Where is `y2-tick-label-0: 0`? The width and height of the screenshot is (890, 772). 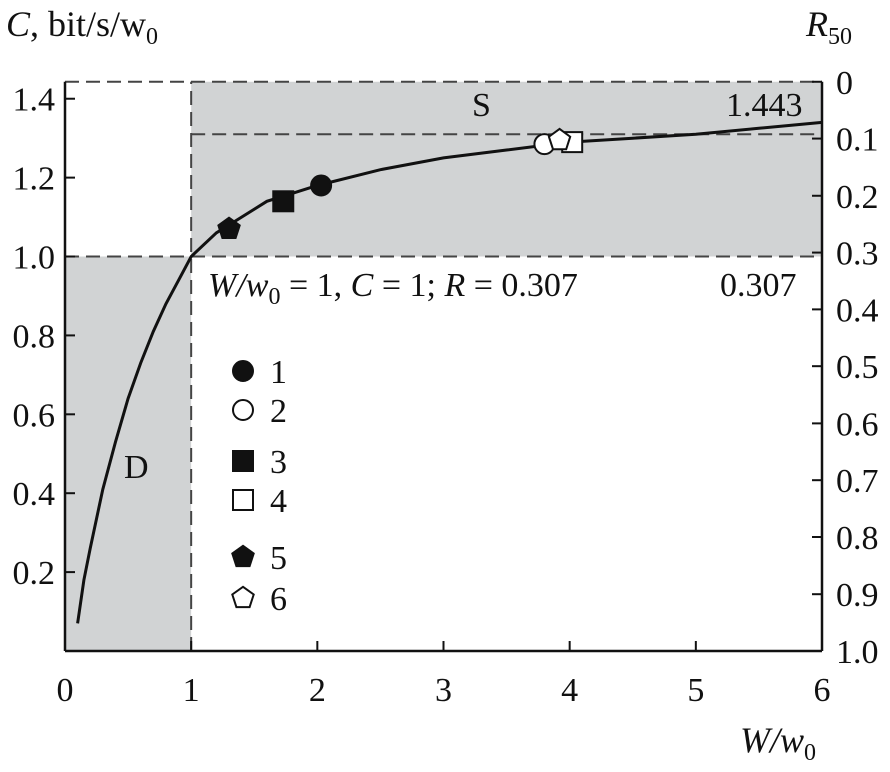 y2-tick-label-0: 0 is located at coordinates (844, 83).